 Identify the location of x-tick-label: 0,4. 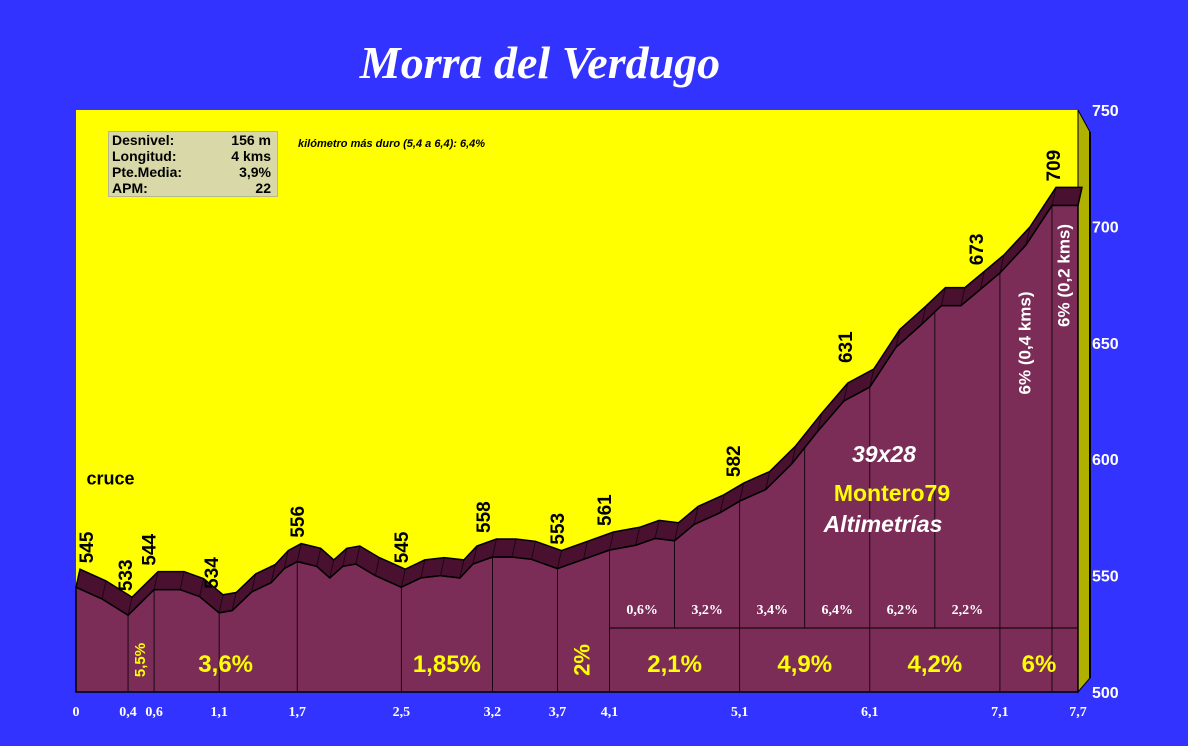
(128, 712).